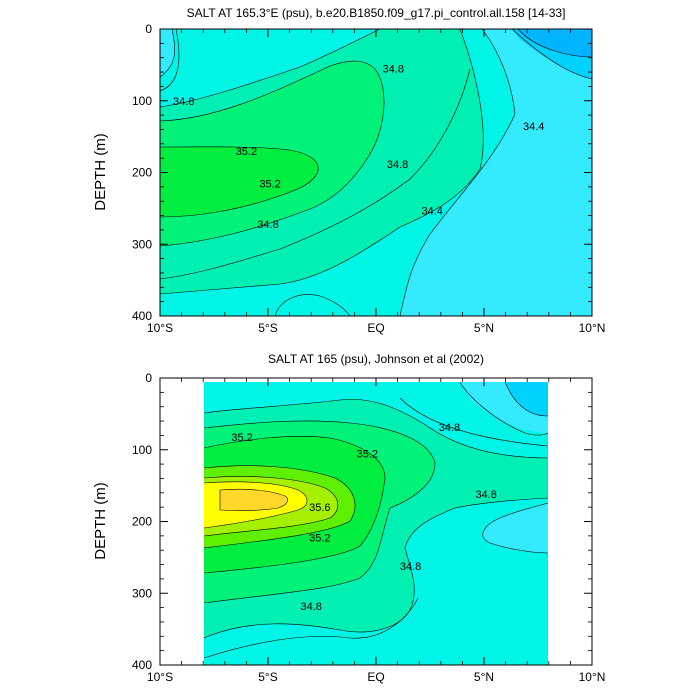 The width and height of the screenshot is (700, 700). I want to click on panel-observed-contour-34-8-upper, so click(376, 428).